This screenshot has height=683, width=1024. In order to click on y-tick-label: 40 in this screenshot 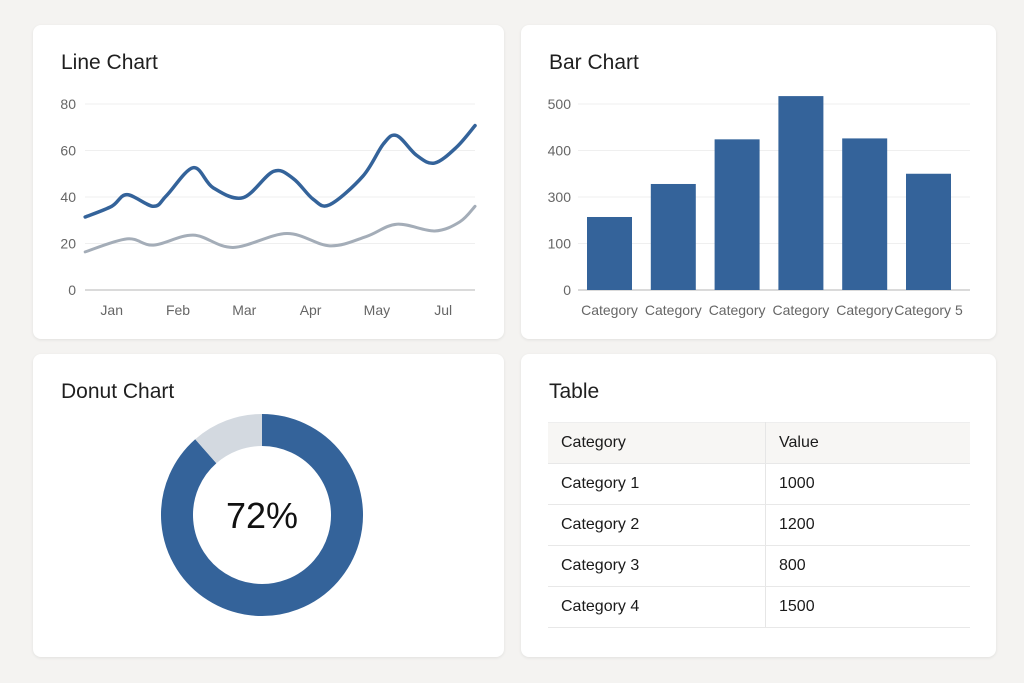, I will do `click(68, 197)`.